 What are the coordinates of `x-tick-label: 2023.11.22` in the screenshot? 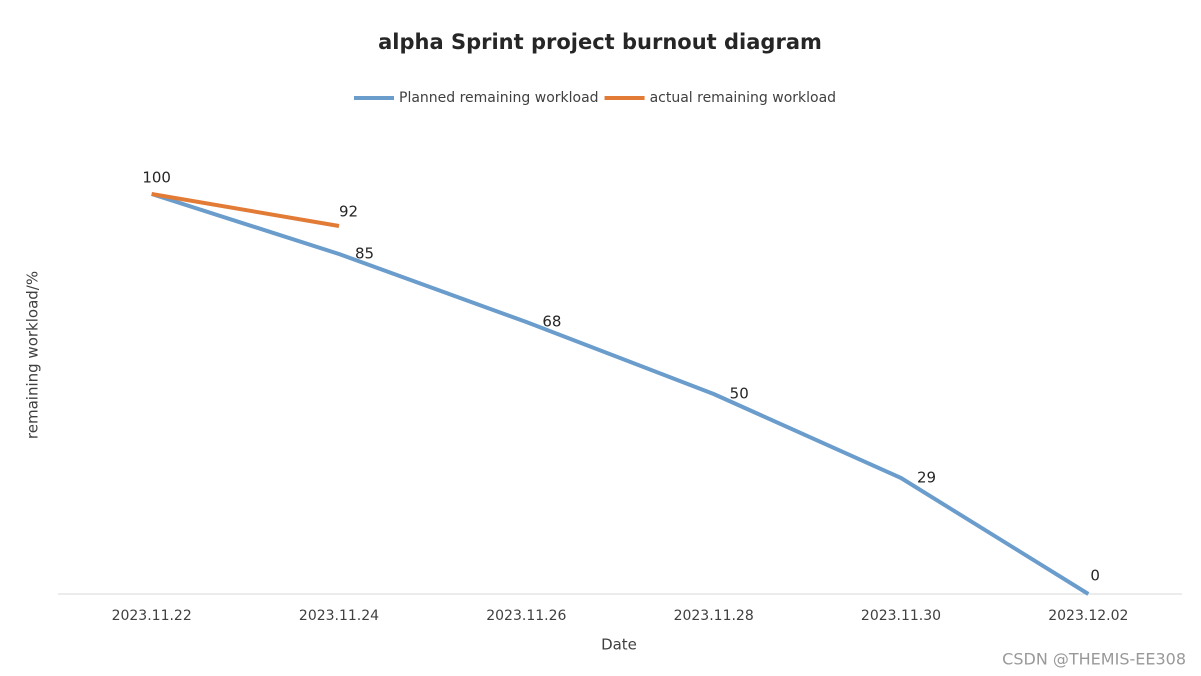 It's located at (152, 616).